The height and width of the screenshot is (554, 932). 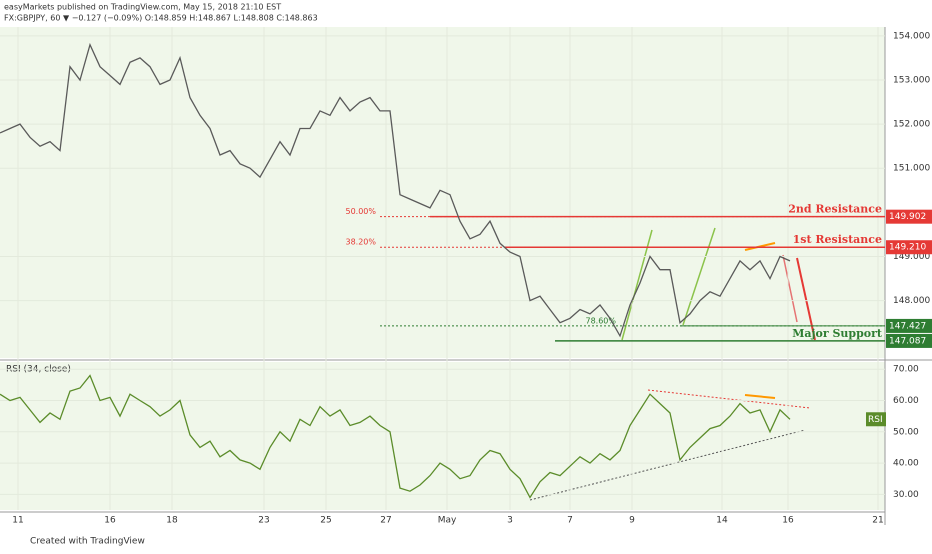 What do you see at coordinates (360, 211) in the screenshot?
I see `fib-label: 50.00%` at bounding box center [360, 211].